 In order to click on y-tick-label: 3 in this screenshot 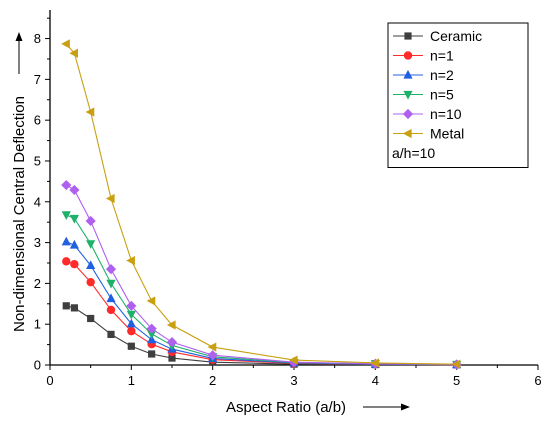, I will do `click(37, 242)`.